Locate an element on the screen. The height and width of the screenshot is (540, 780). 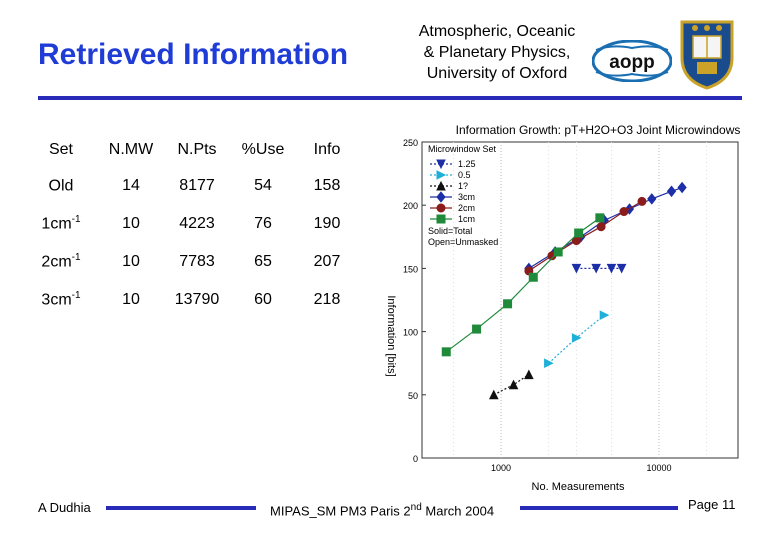
header-divider is located at coordinates (390, 98).